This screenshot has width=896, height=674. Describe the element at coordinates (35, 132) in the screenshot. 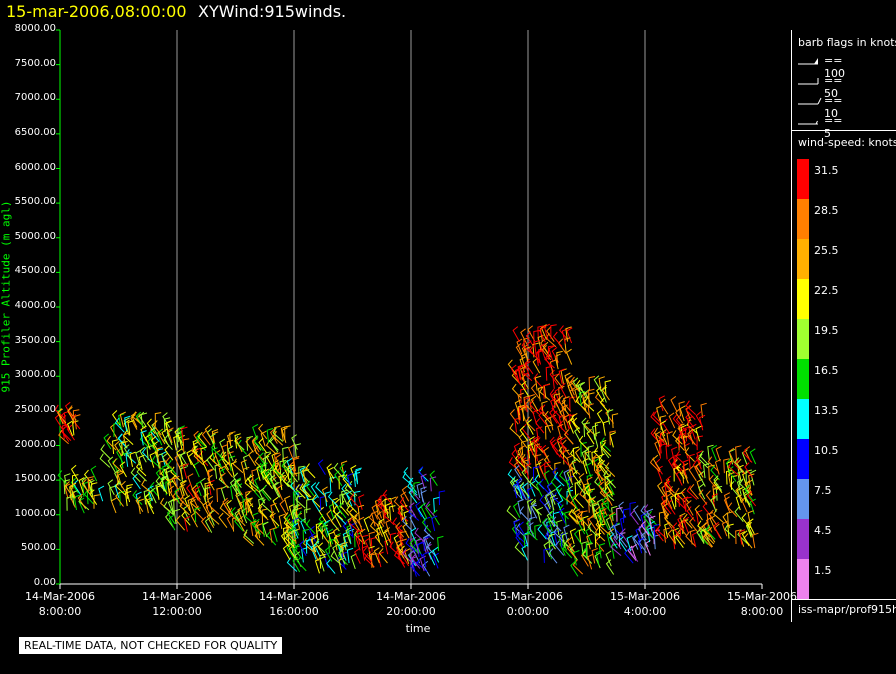

I see `y-tick-label: 6500.00` at that location.